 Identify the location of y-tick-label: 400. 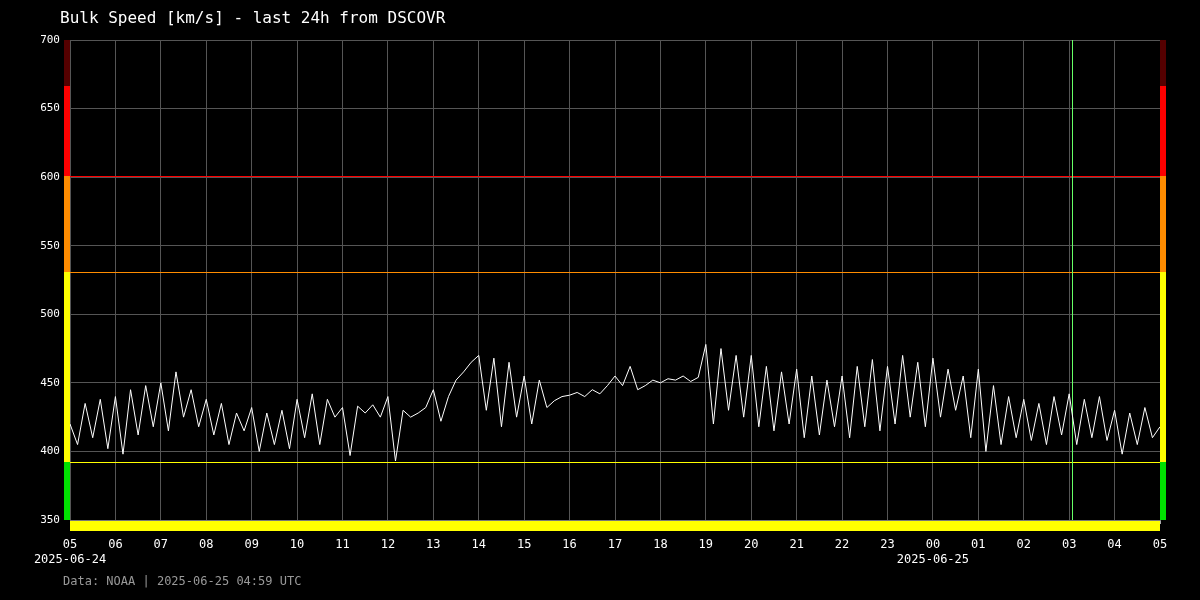
(50, 451).